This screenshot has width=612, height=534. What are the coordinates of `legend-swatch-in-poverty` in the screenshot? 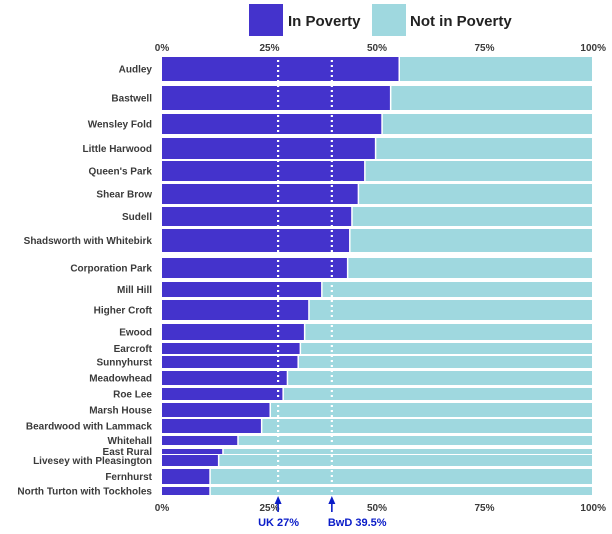 It's located at (266, 20).